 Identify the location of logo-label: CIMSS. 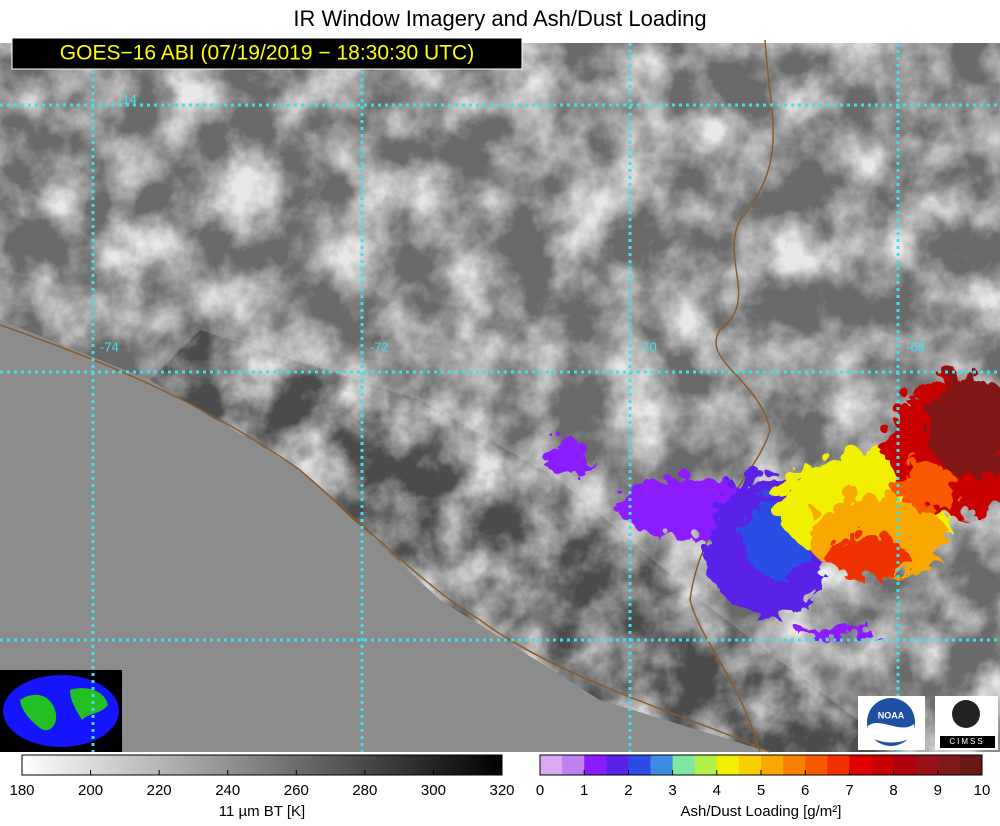
(966, 741).